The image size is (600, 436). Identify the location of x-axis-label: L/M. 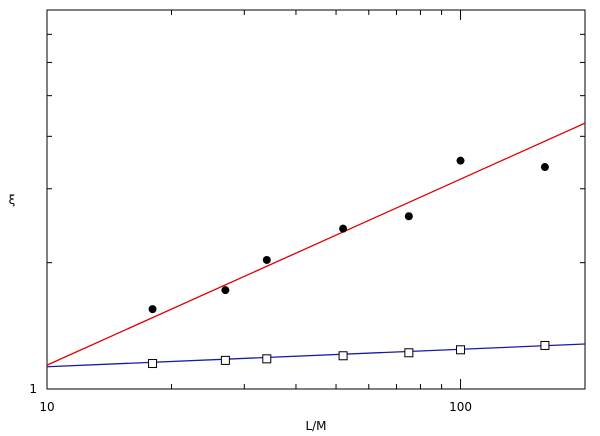
(315, 426).